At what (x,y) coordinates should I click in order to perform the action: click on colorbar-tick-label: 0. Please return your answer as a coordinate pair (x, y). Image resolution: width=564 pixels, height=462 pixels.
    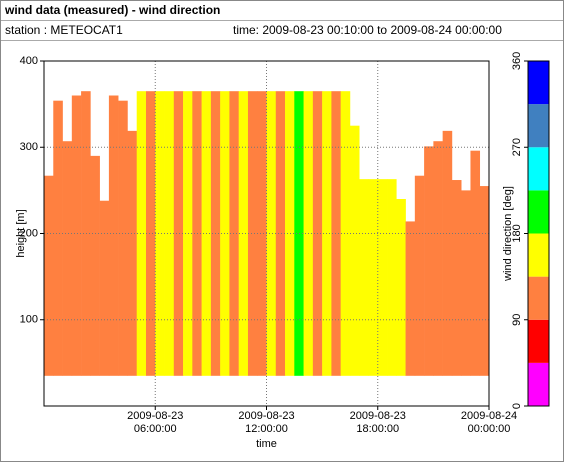
    Looking at the image, I should click on (517, 406).